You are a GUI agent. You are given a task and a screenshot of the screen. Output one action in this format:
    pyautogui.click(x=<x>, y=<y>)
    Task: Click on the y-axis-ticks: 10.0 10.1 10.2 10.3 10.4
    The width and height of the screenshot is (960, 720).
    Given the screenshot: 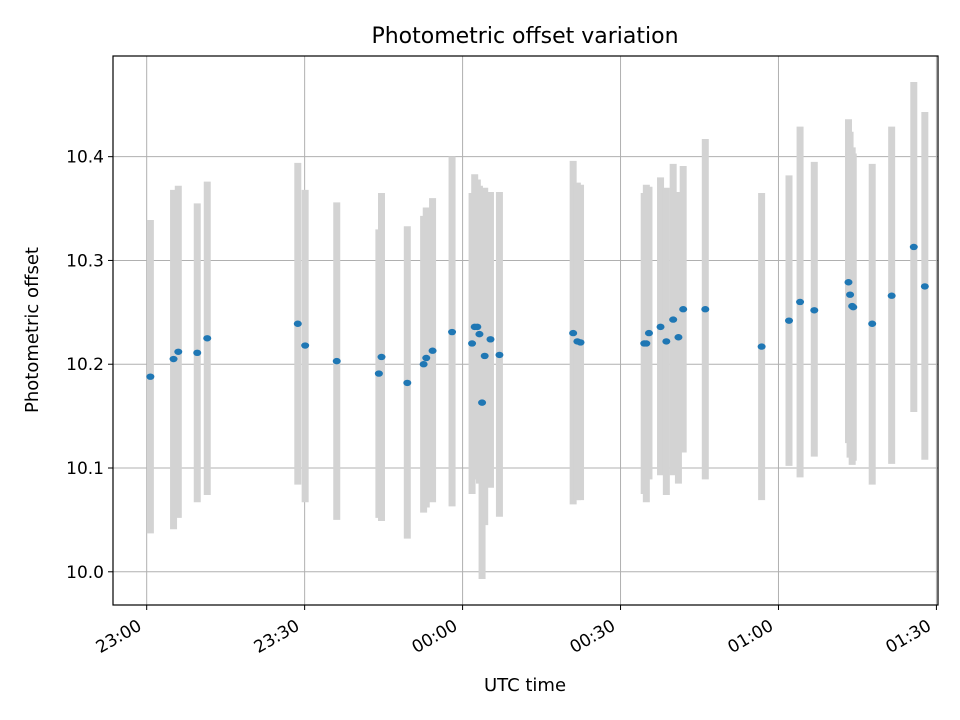 What is the action you would take?
    pyautogui.click(x=89, y=365)
    